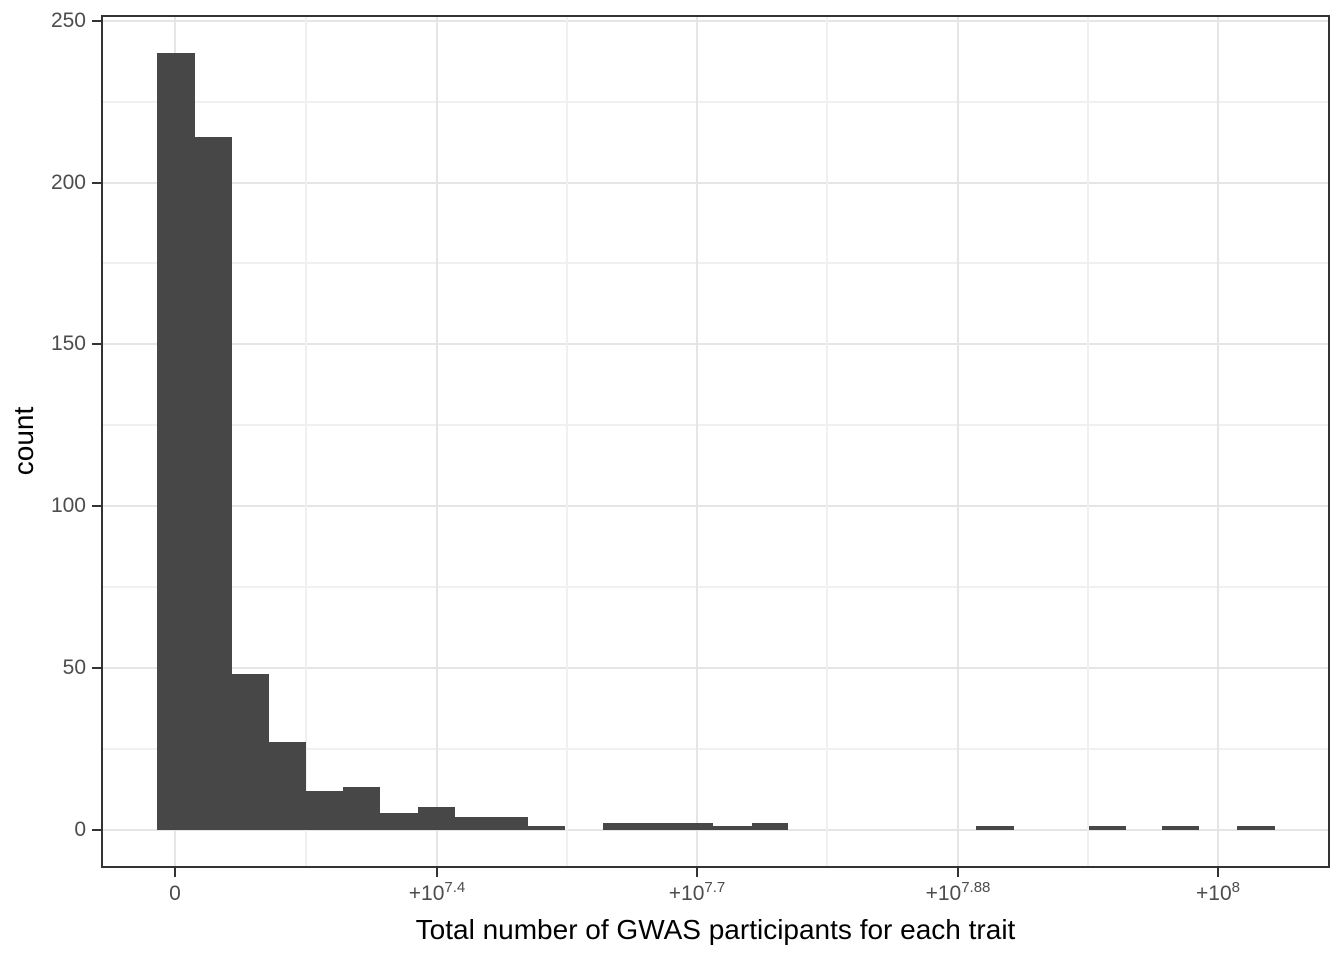 This screenshot has height=960, width=1344. Describe the element at coordinates (23, 441) in the screenshot. I see `y-axis-title: count` at that location.